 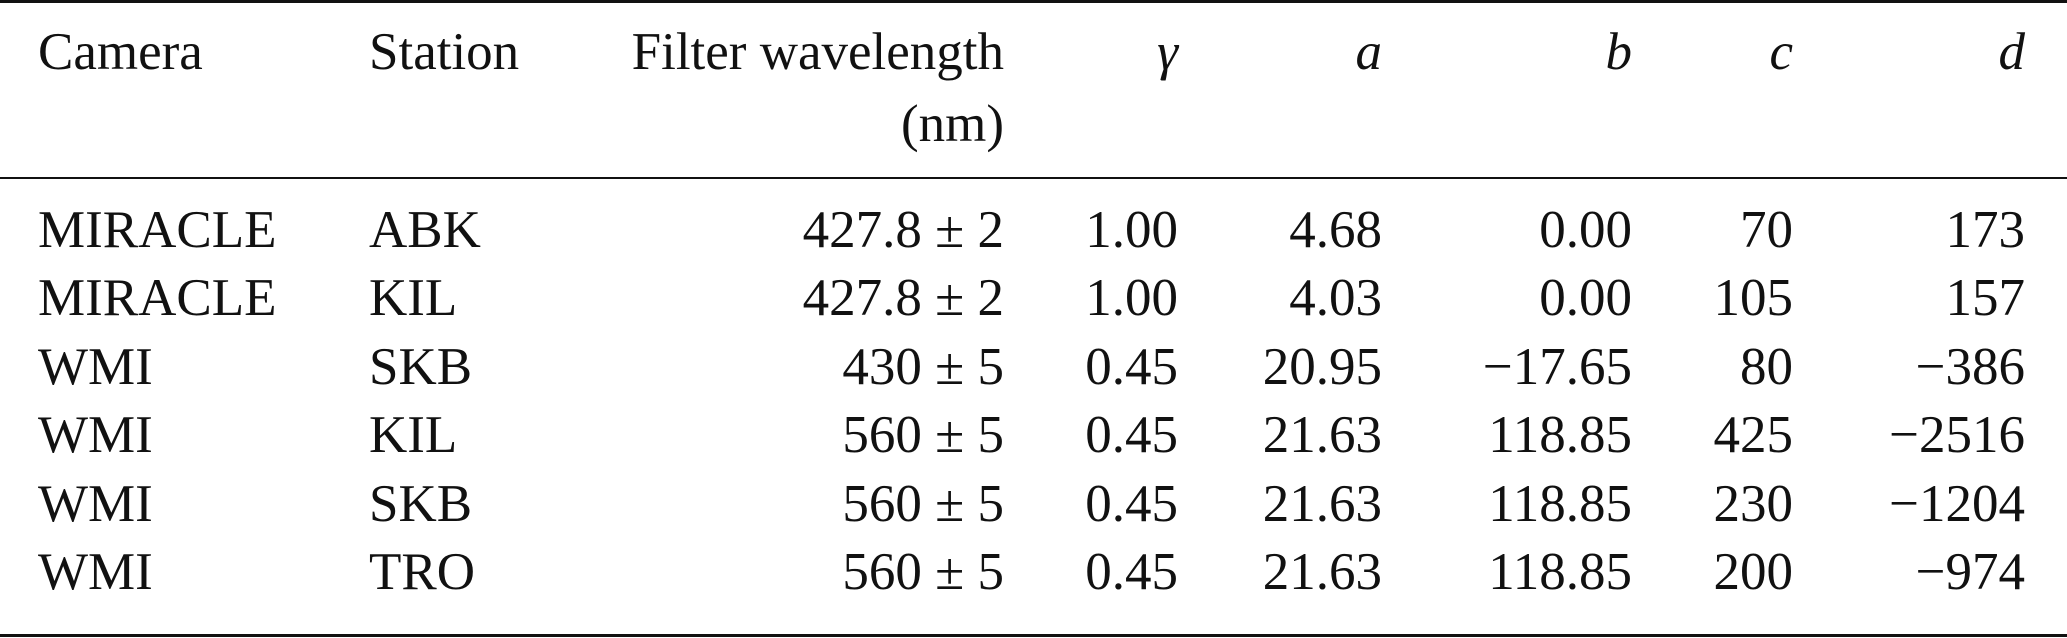 What do you see at coordinates (1957, 504) in the screenshot?
I see `cell-d: −1204` at bounding box center [1957, 504].